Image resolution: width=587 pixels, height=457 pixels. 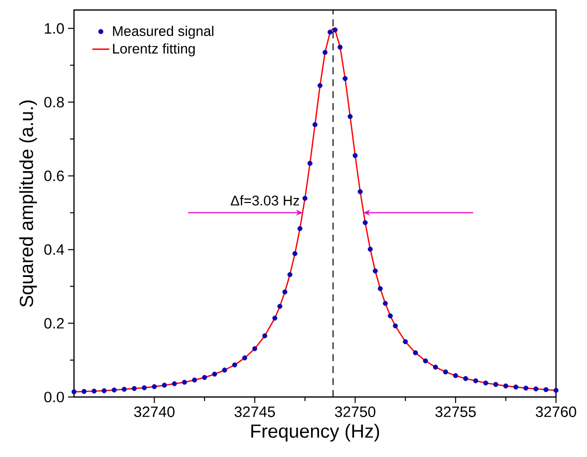 What do you see at coordinates (54, 249) in the screenshot?
I see `y-tick-label: 0.4` at bounding box center [54, 249].